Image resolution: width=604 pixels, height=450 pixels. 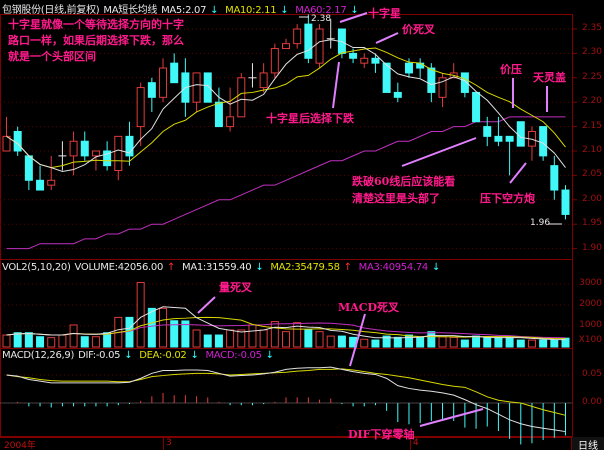 What do you see at coordinates (217, 267) in the screenshot?
I see `volume-ma1: MA1:31559.40` at bounding box center [217, 267].